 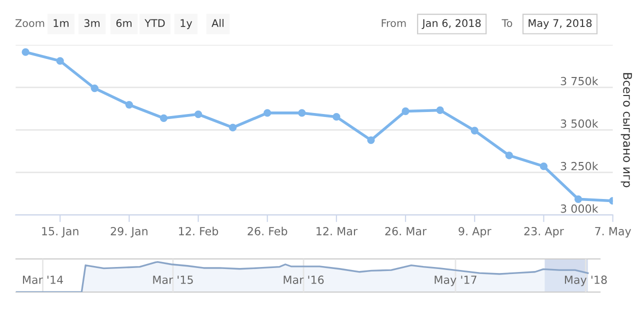 What do you see at coordinates (198, 231) in the screenshot?
I see `x-tick-label: 12. Feb` at bounding box center [198, 231].